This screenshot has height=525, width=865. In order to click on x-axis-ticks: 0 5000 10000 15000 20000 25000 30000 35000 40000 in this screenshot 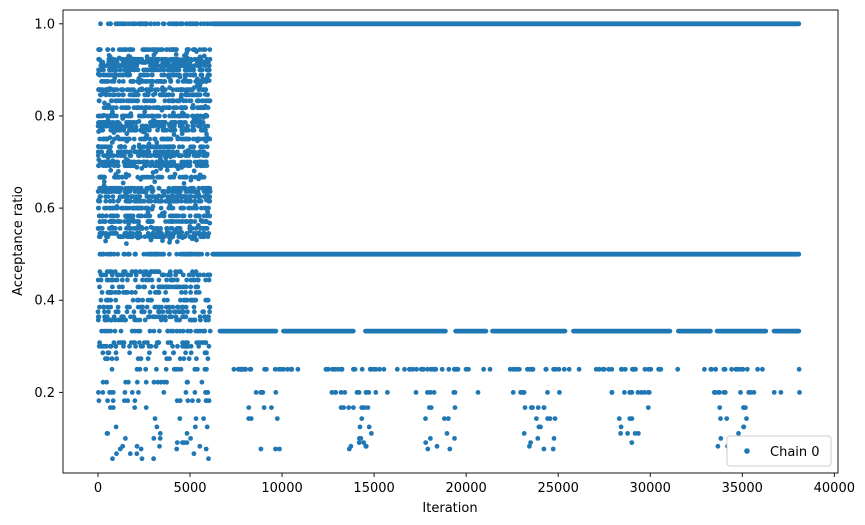, I will do `click(474, 484)`.